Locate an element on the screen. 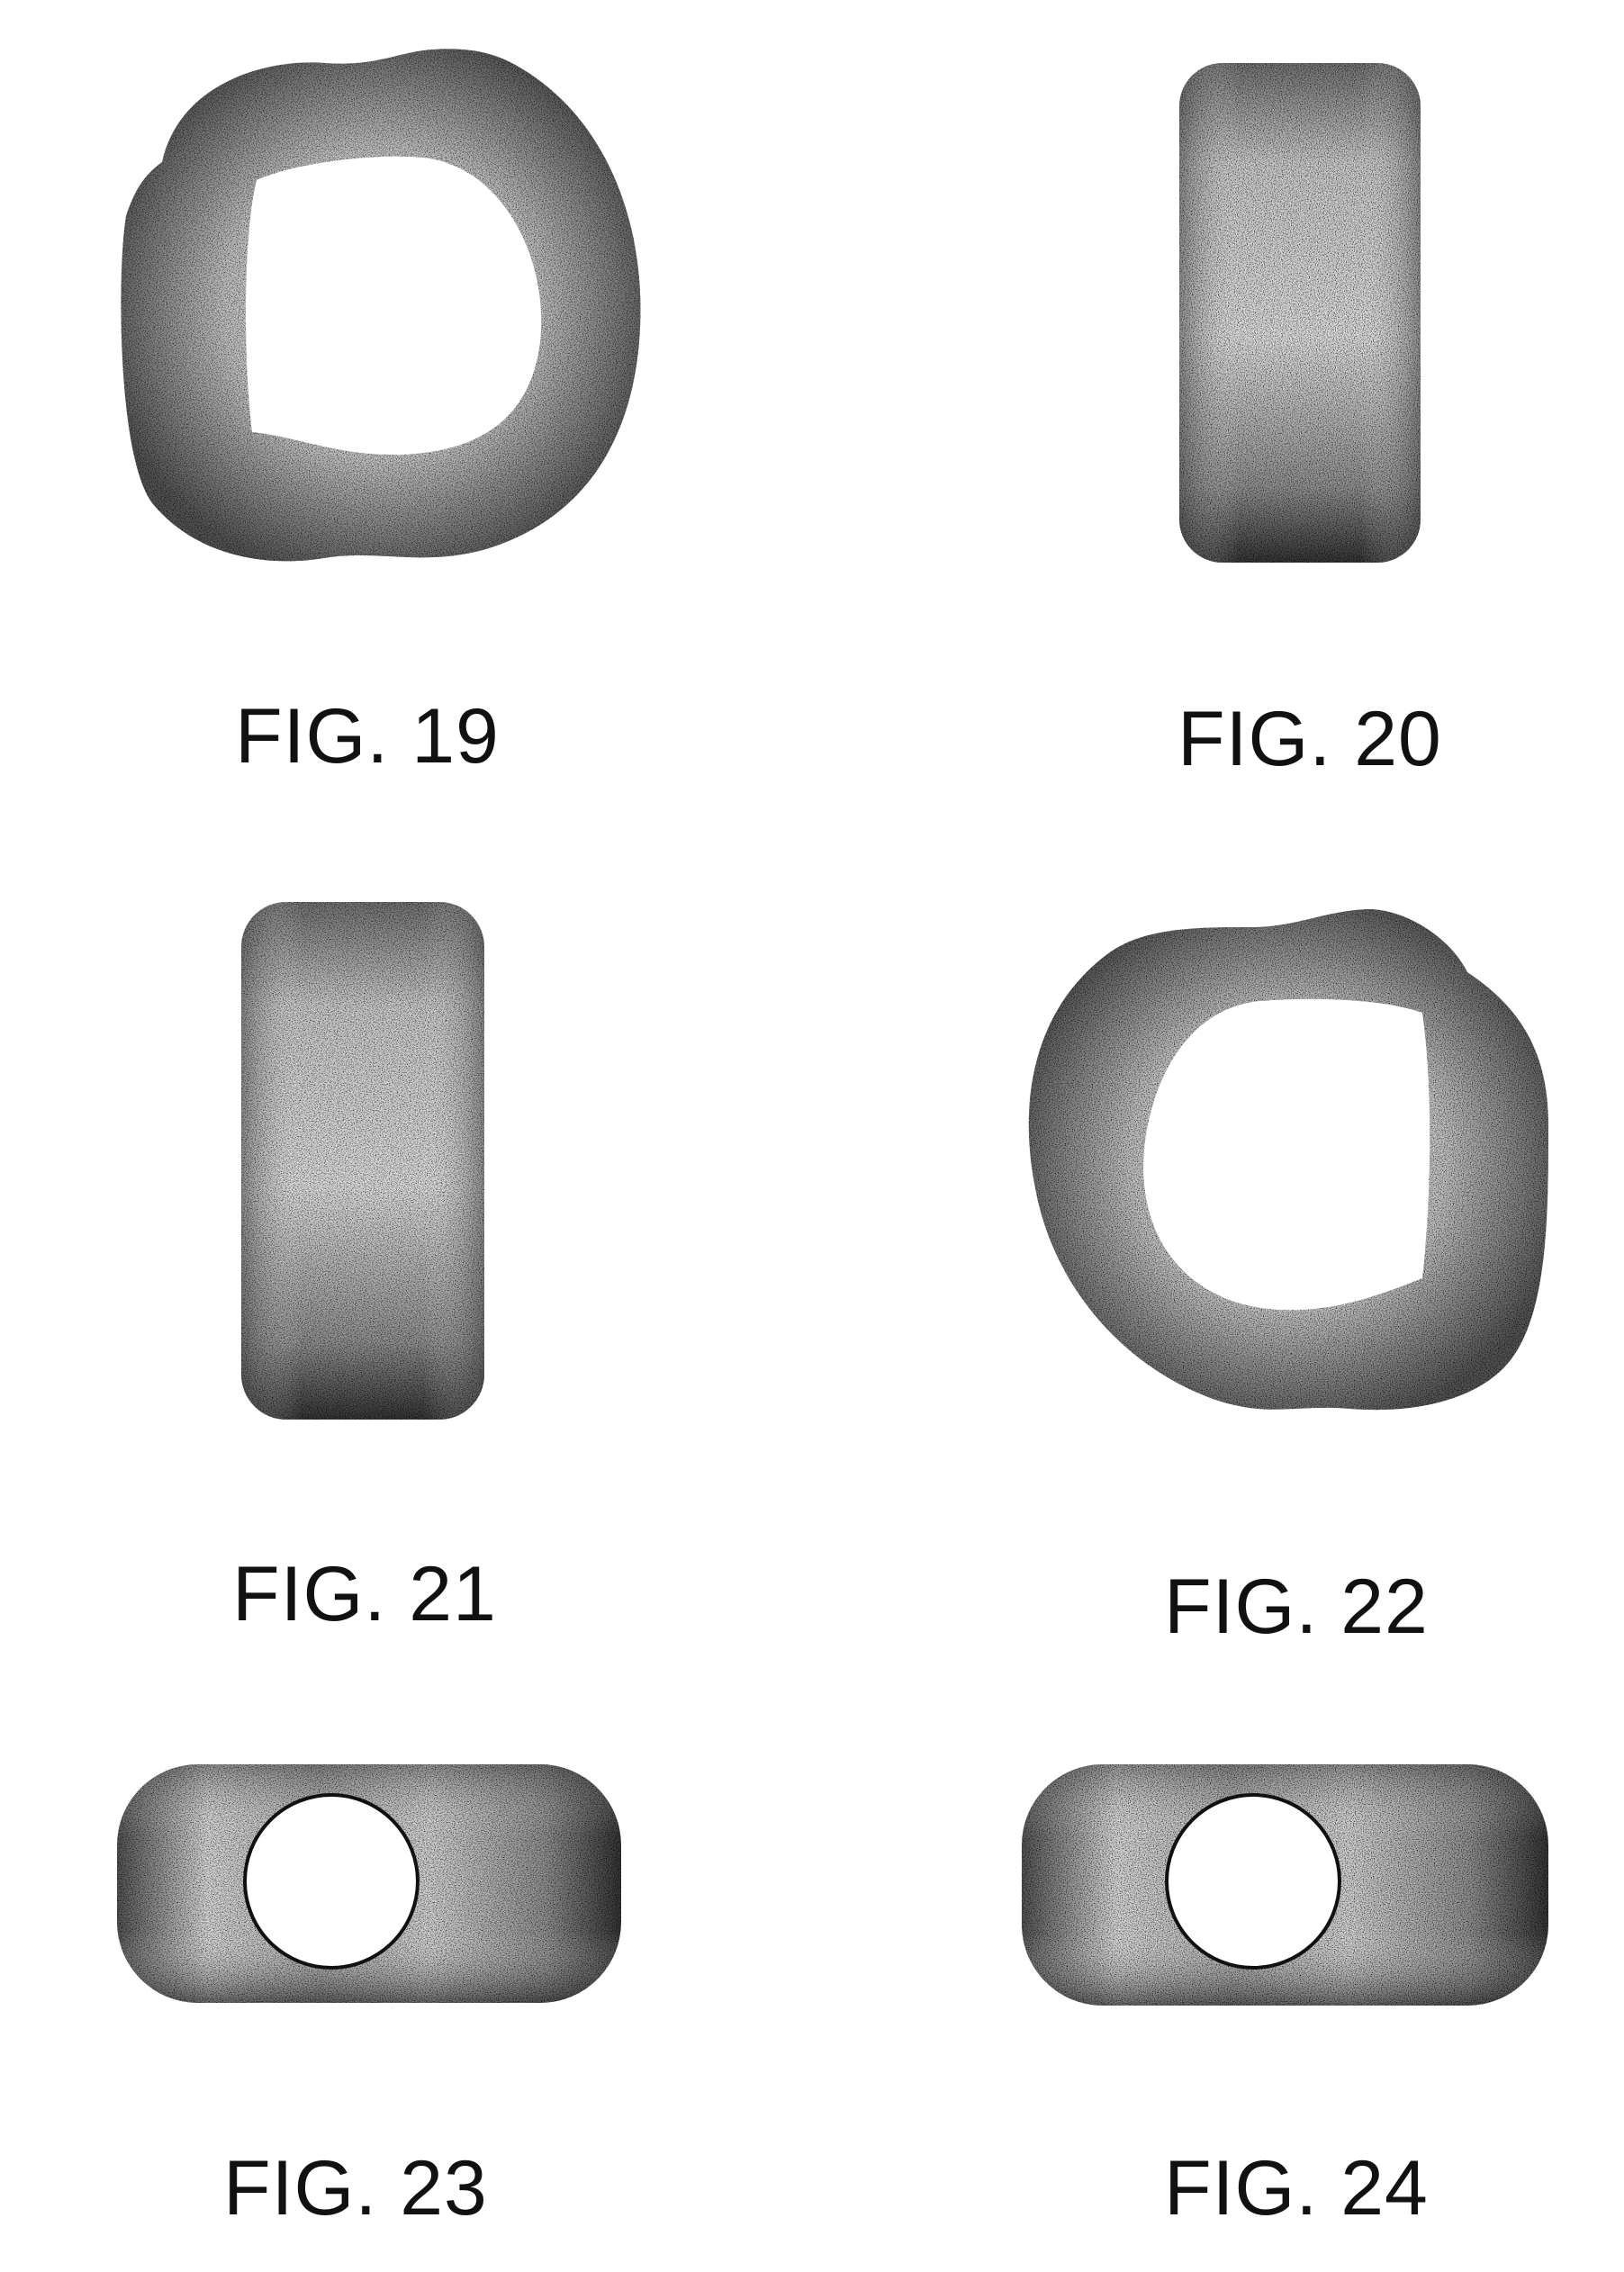  fig20-drawing is located at coordinates (1300, 313).